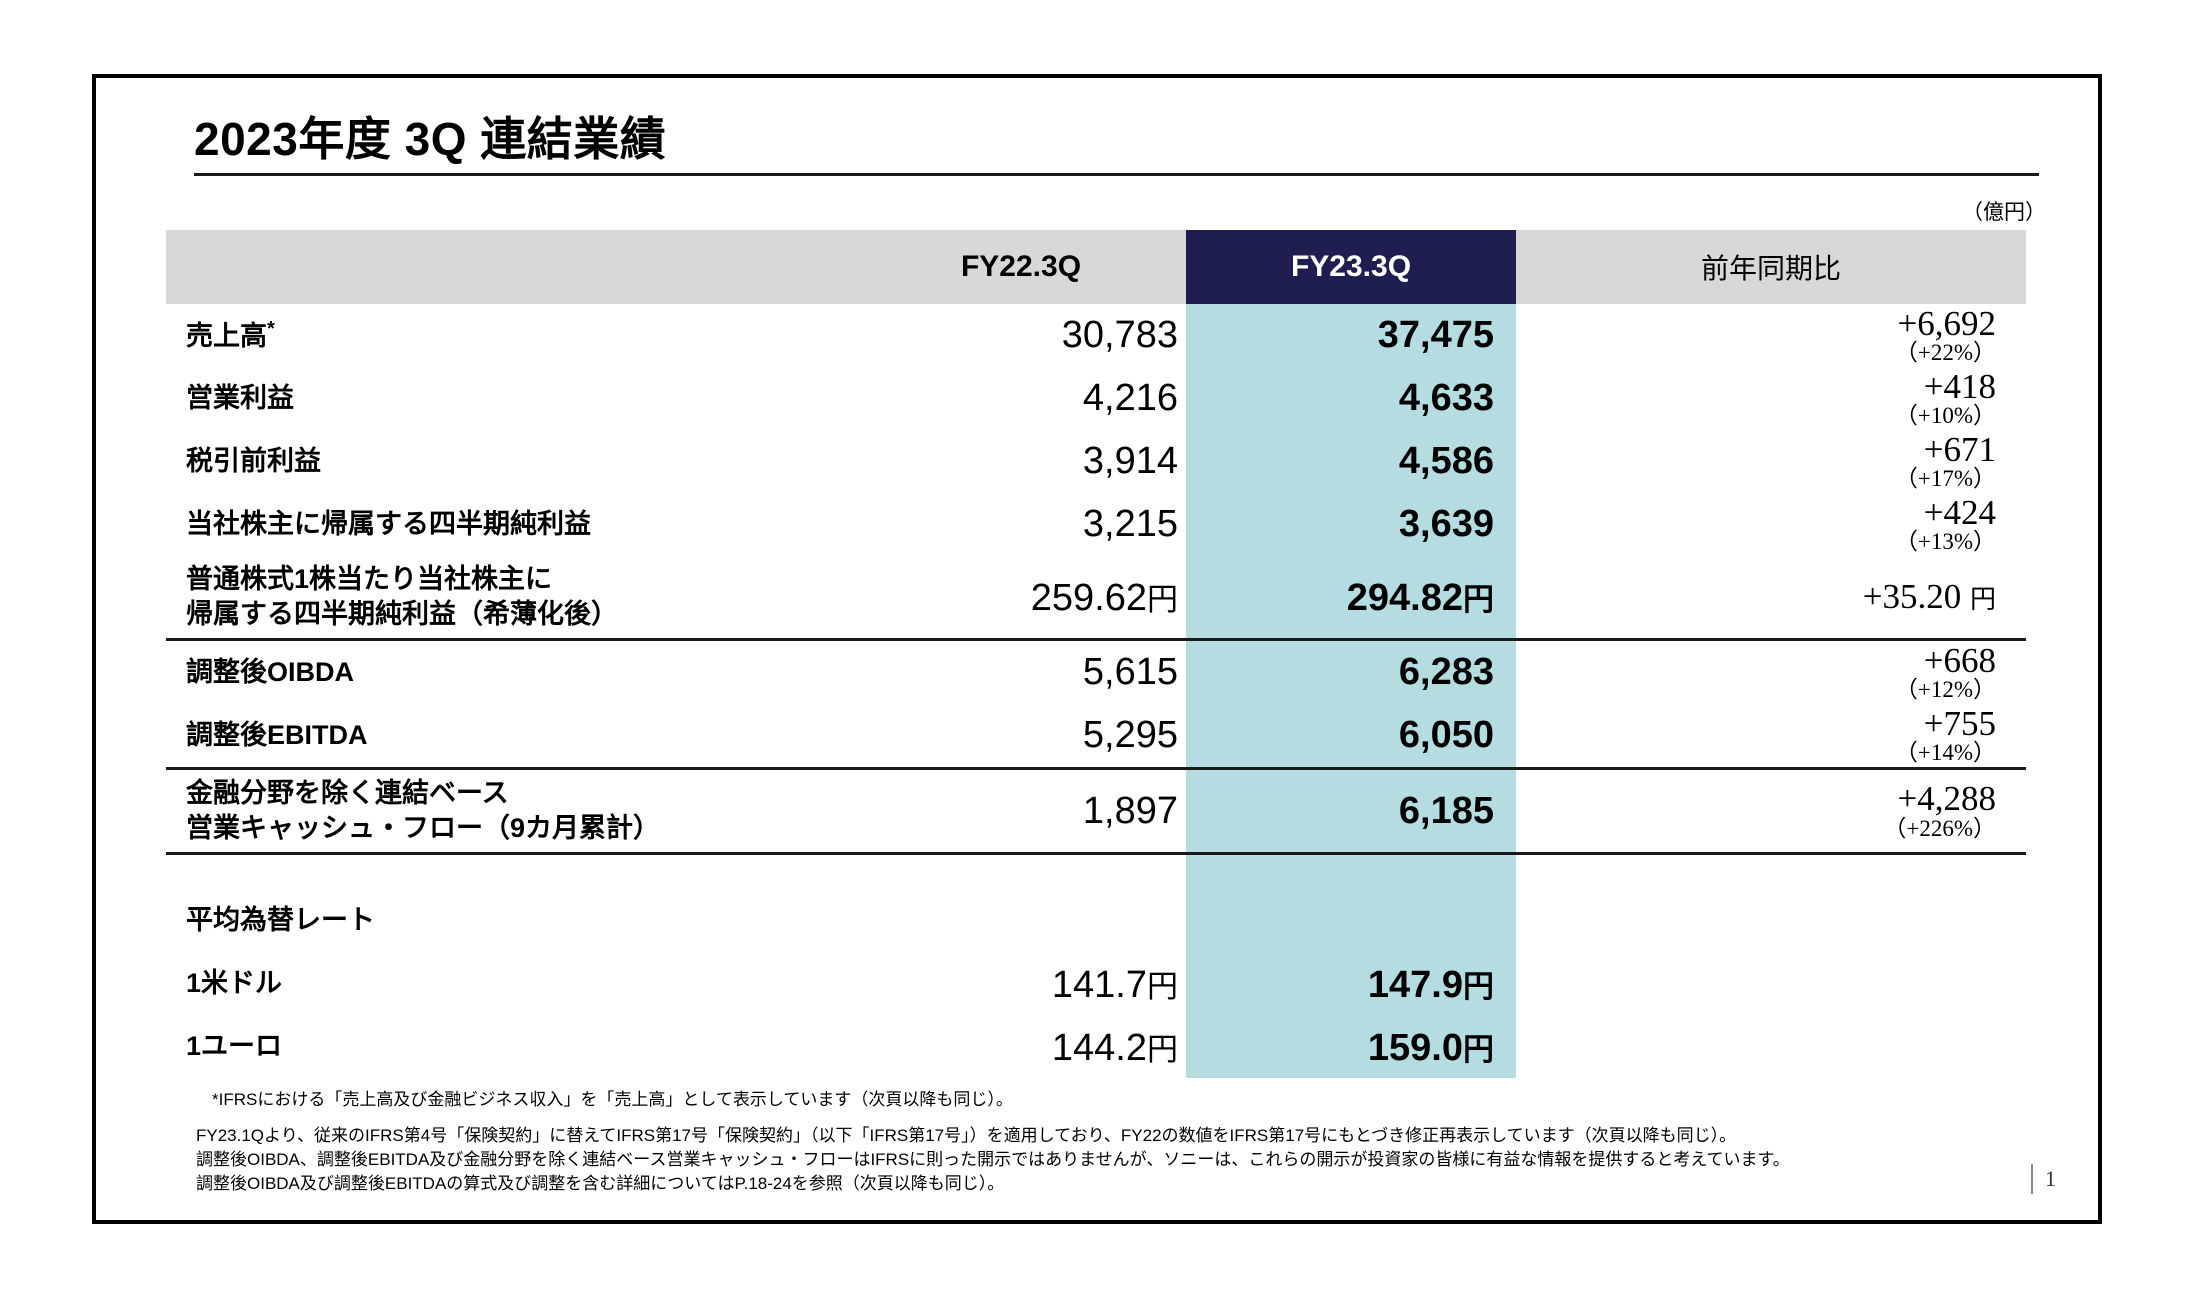 The width and height of the screenshot is (2200, 1300). I want to click on yoy-percent: （+14%）, so click(1945, 753).